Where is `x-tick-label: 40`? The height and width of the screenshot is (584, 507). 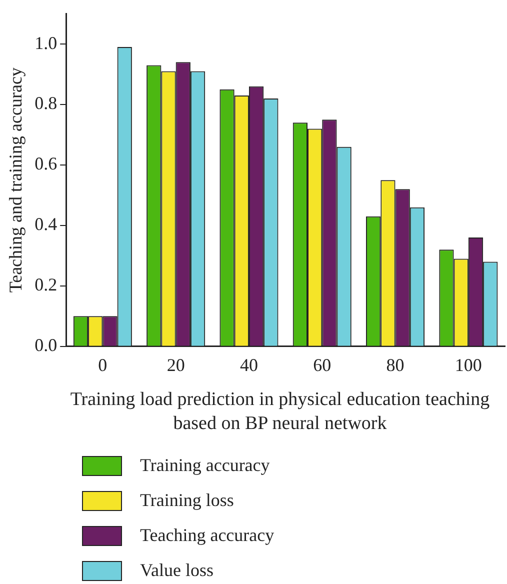
x-tick-label: 40 is located at coordinates (249, 364).